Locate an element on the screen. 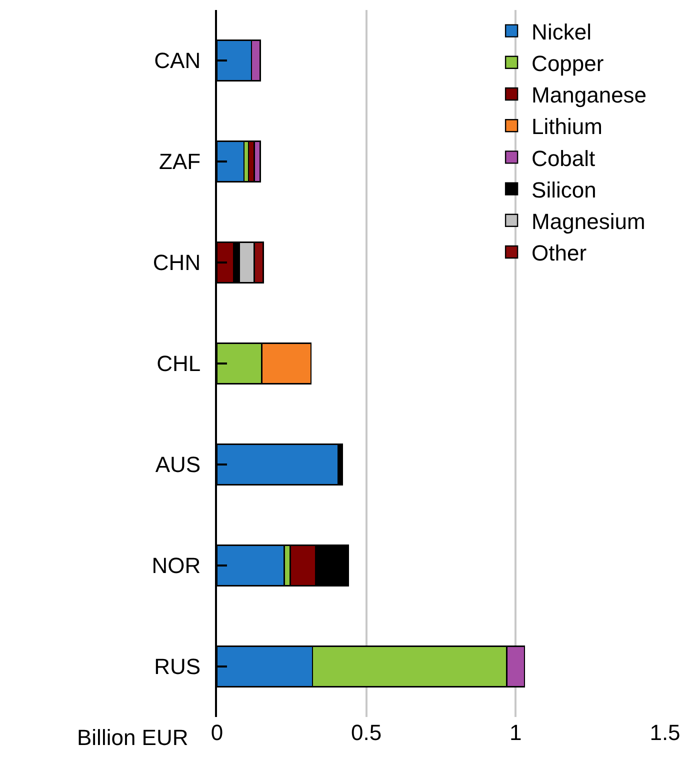 The image size is (689, 782). y-tick-label: NOR is located at coordinates (176, 565).